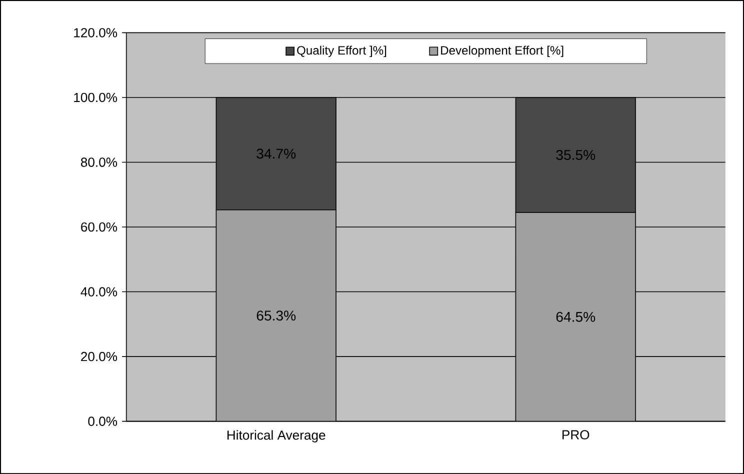 This screenshot has height=474, width=744. What do you see at coordinates (99, 227) in the screenshot?
I see `y-tick-label: 60.0%` at bounding box center [99, 227].